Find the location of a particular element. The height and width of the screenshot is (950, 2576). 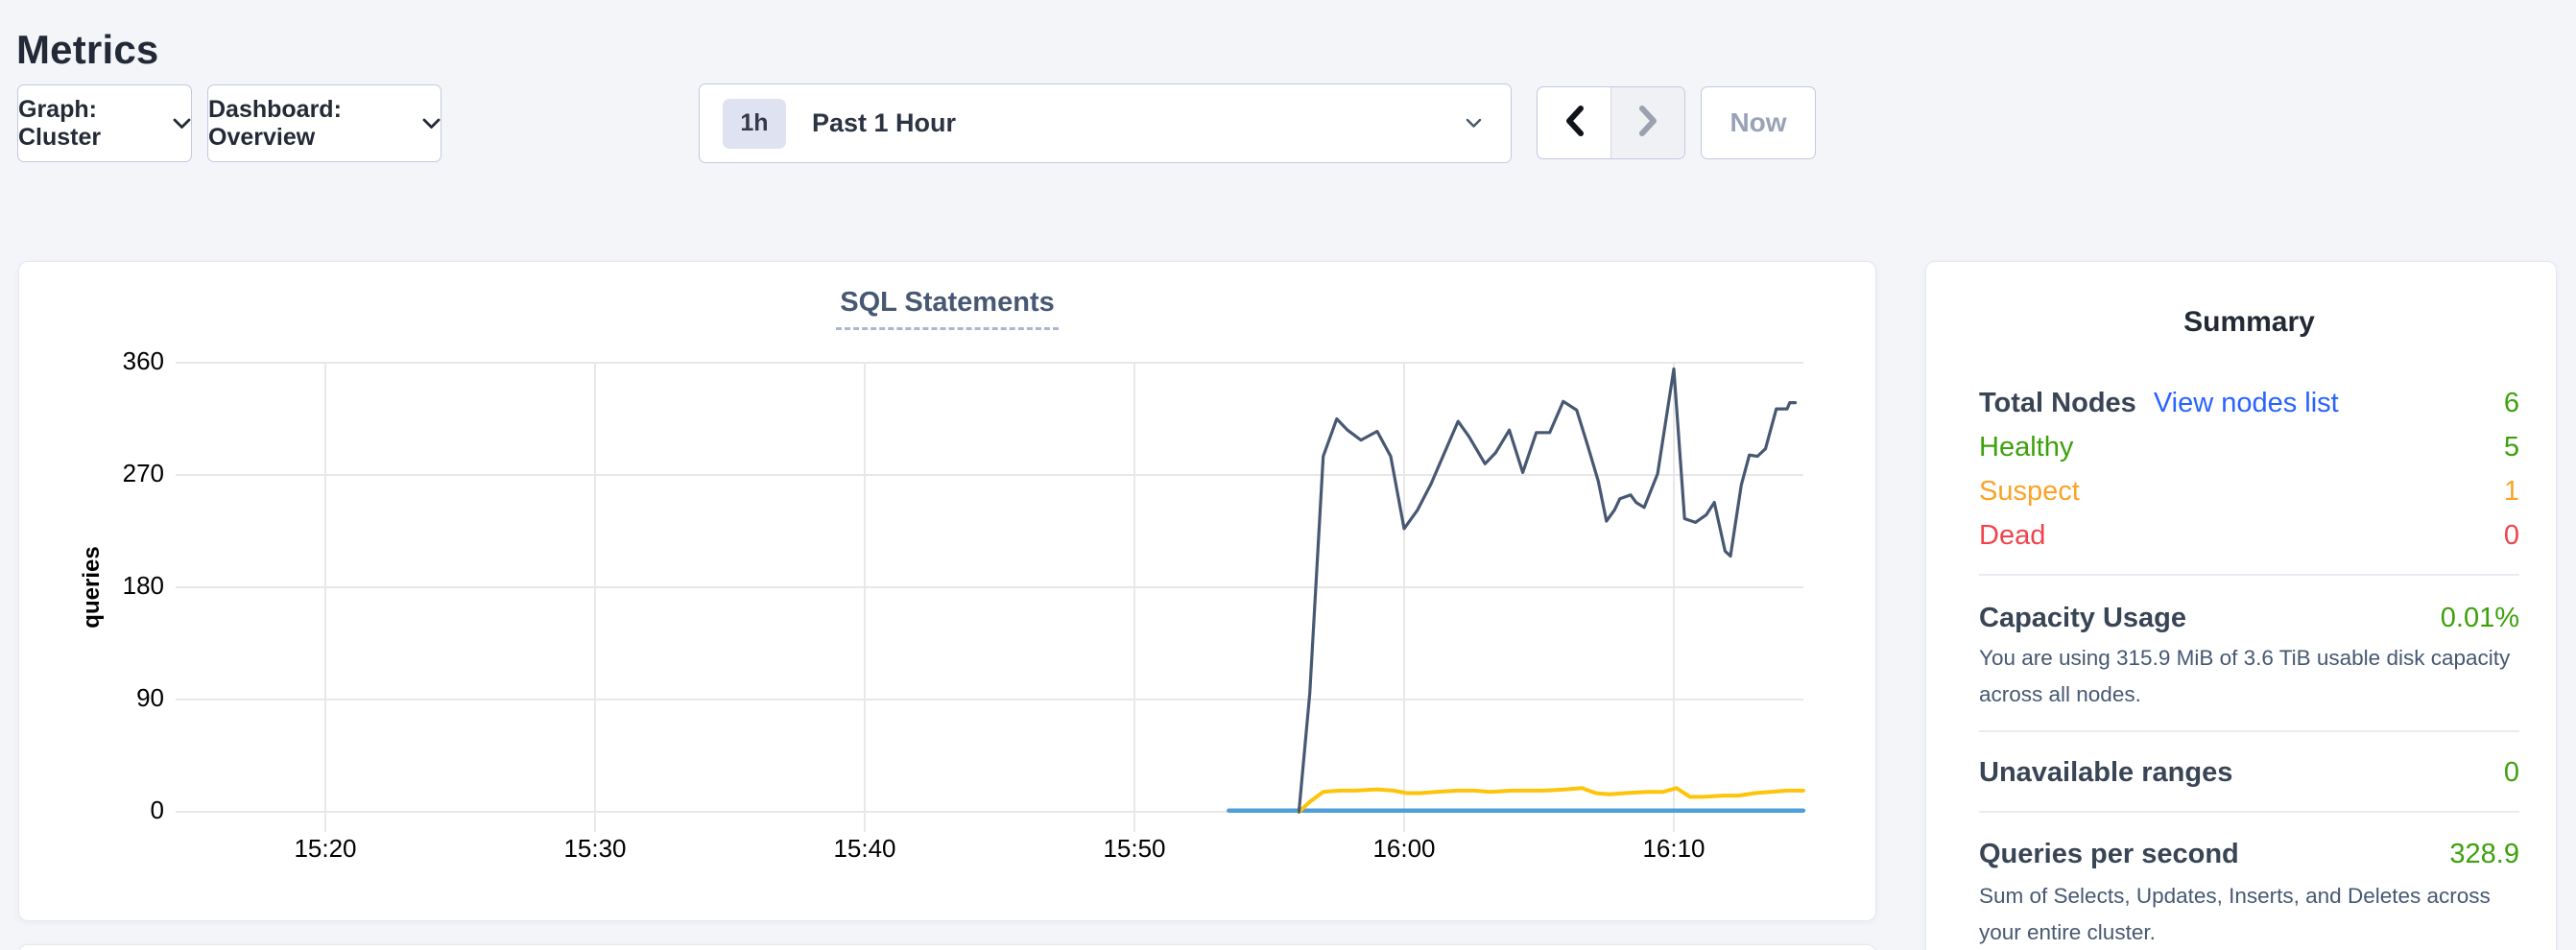

total-nodes-row: Total Nodes View nodes list 6 is located at coordinates (2249, 403).